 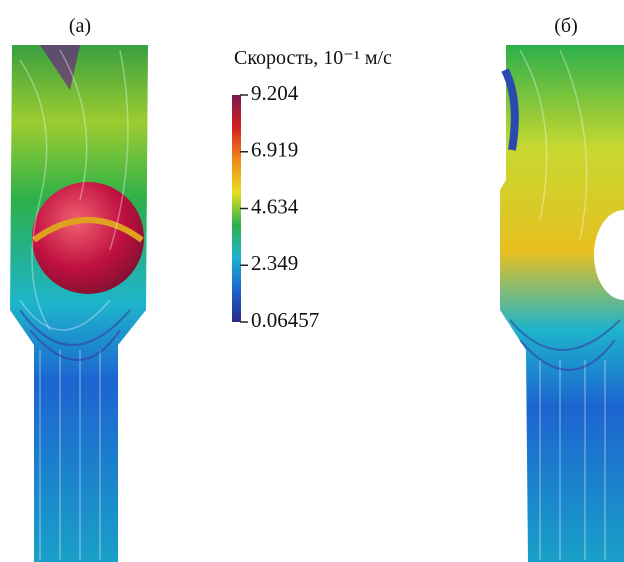 I want to click on tick-label: 2.349, so click(x=274, y=263).